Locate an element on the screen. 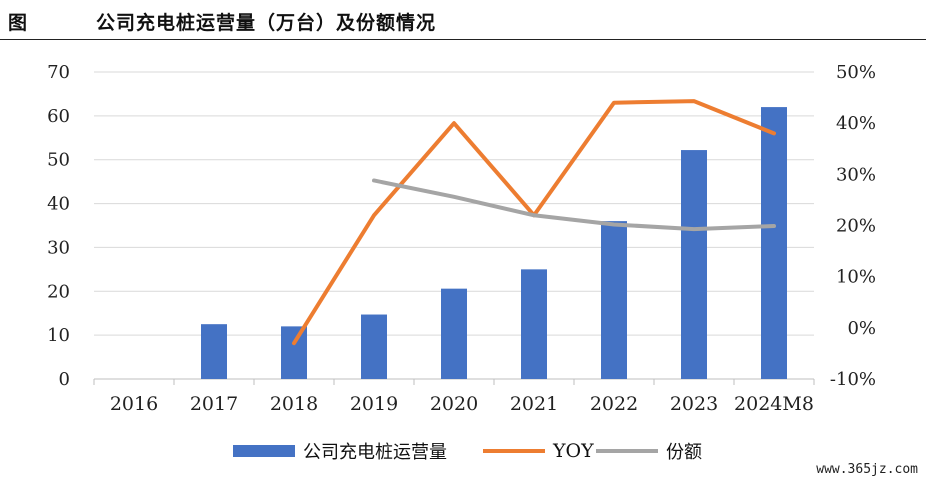 Image resolution: width=926 pixels, height=486 pixels. y-left-tick-label: 70 is located at coordinates (58, 72).